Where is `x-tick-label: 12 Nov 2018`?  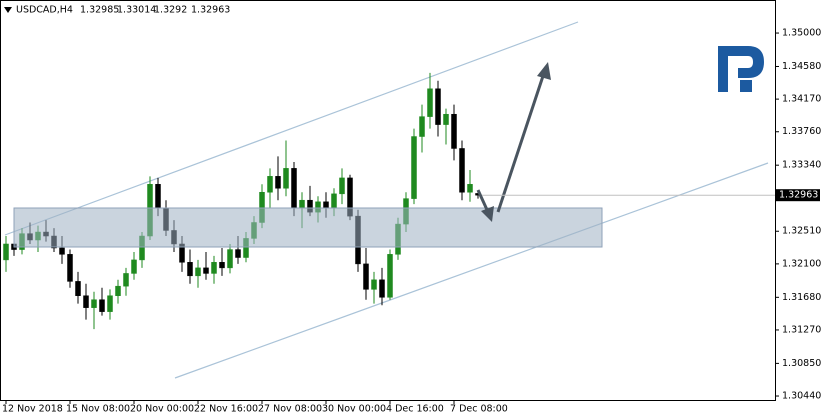 x-tick-label: 12 Nov 2018 is located at coordinates (32, 409).